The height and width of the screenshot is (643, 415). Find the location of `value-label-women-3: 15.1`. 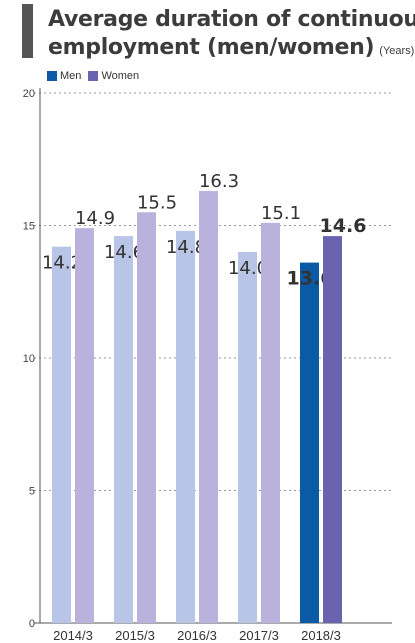

value-label-women-3: 15.1 is located at coordinates (281, 213).